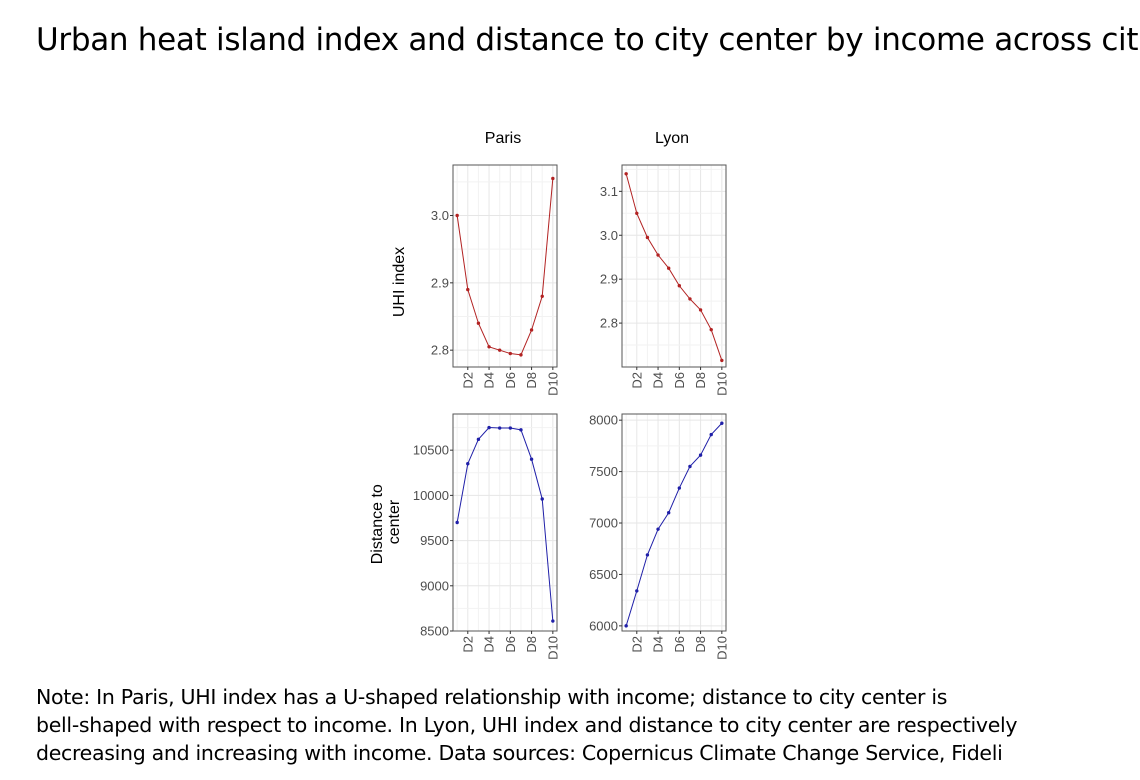  I want to click on panel-lyon-distance: 6000 6500 7000 7500 8000 D2 D4 D6 D8 D10, so click(659, 536).